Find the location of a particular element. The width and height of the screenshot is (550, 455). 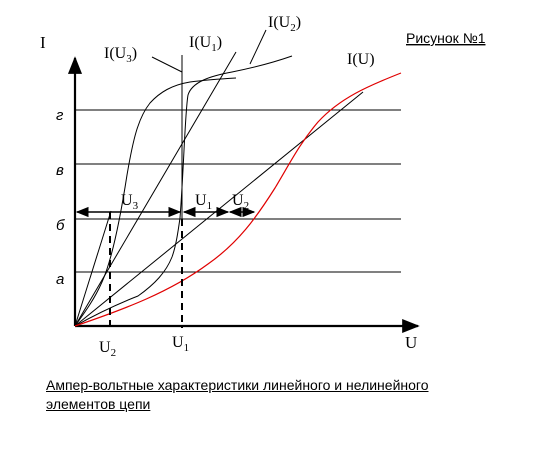

dimension-label-u1: U1 is located at coordinates (203, 202).